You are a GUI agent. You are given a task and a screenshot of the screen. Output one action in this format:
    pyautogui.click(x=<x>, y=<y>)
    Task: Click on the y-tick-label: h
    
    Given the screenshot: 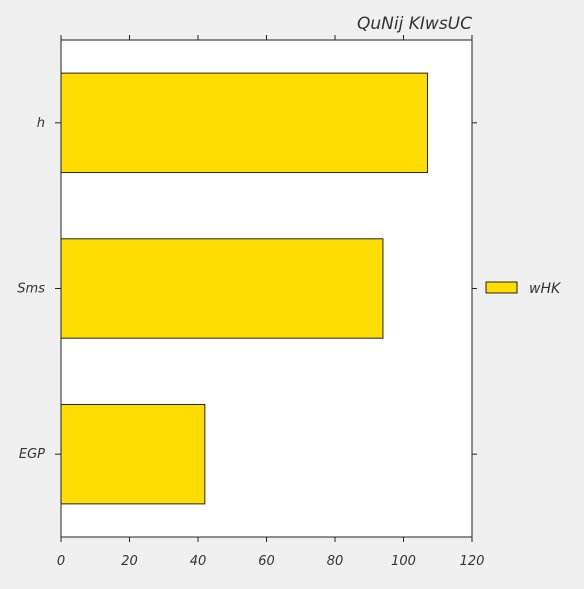 What is the action you would take?
    pyautogui.click(x=41, y=123)
    